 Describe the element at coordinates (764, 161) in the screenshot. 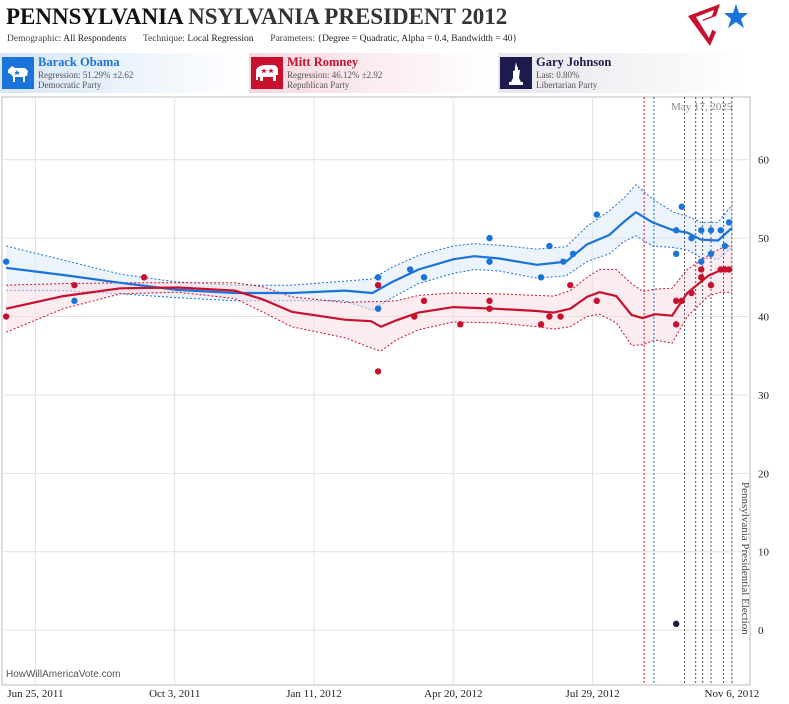

I see `y-tick-label: 60` at that location.